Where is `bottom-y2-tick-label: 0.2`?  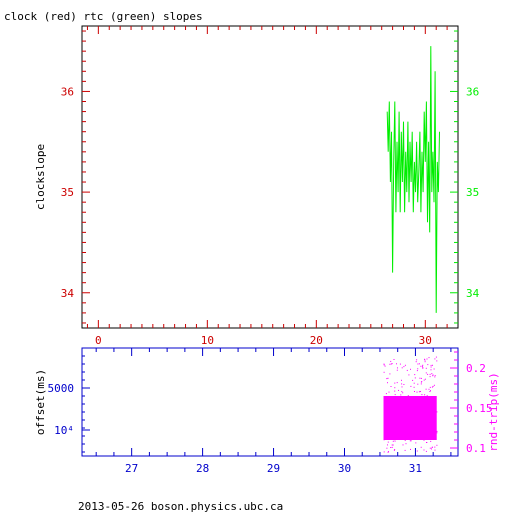
bottom-y2-tick-label: 0.2 is located at coordinates (476, 368).